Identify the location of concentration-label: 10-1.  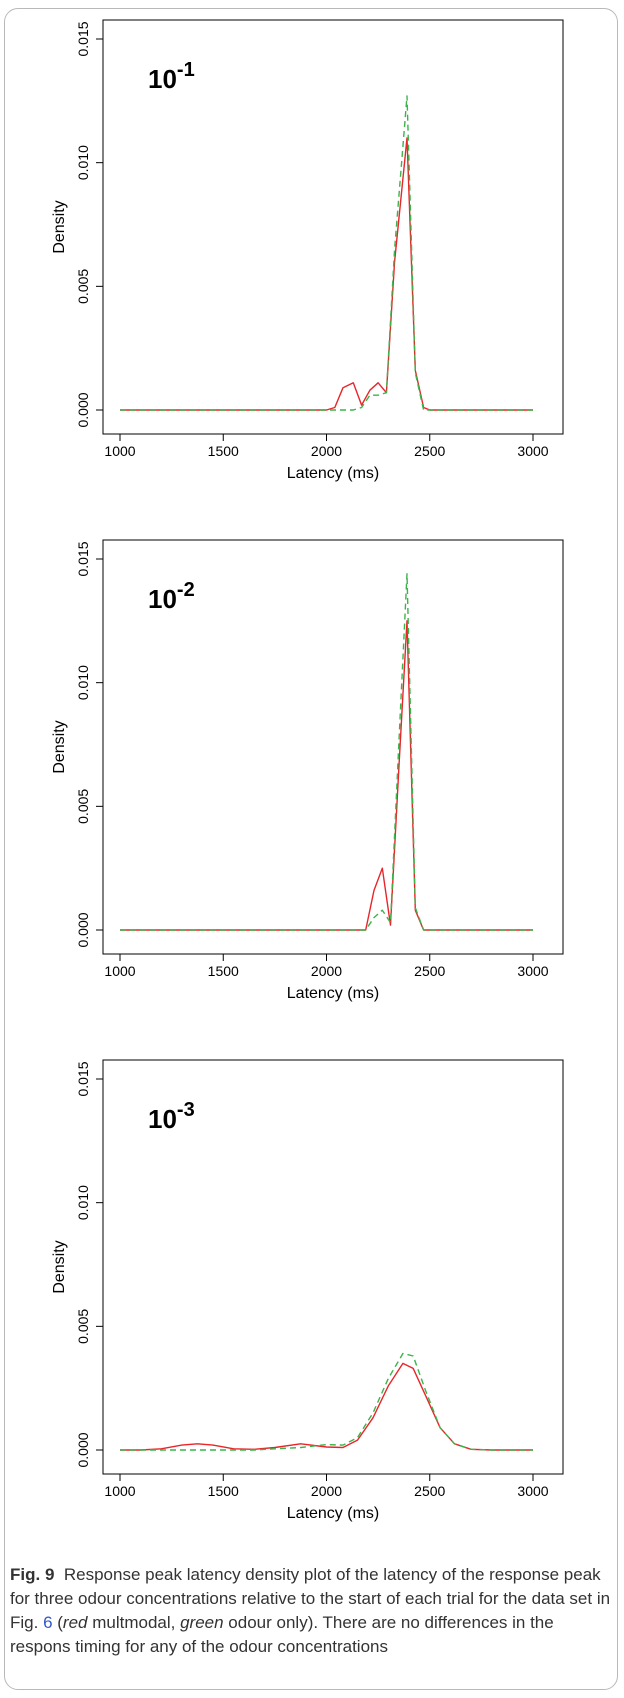
(171, 76).